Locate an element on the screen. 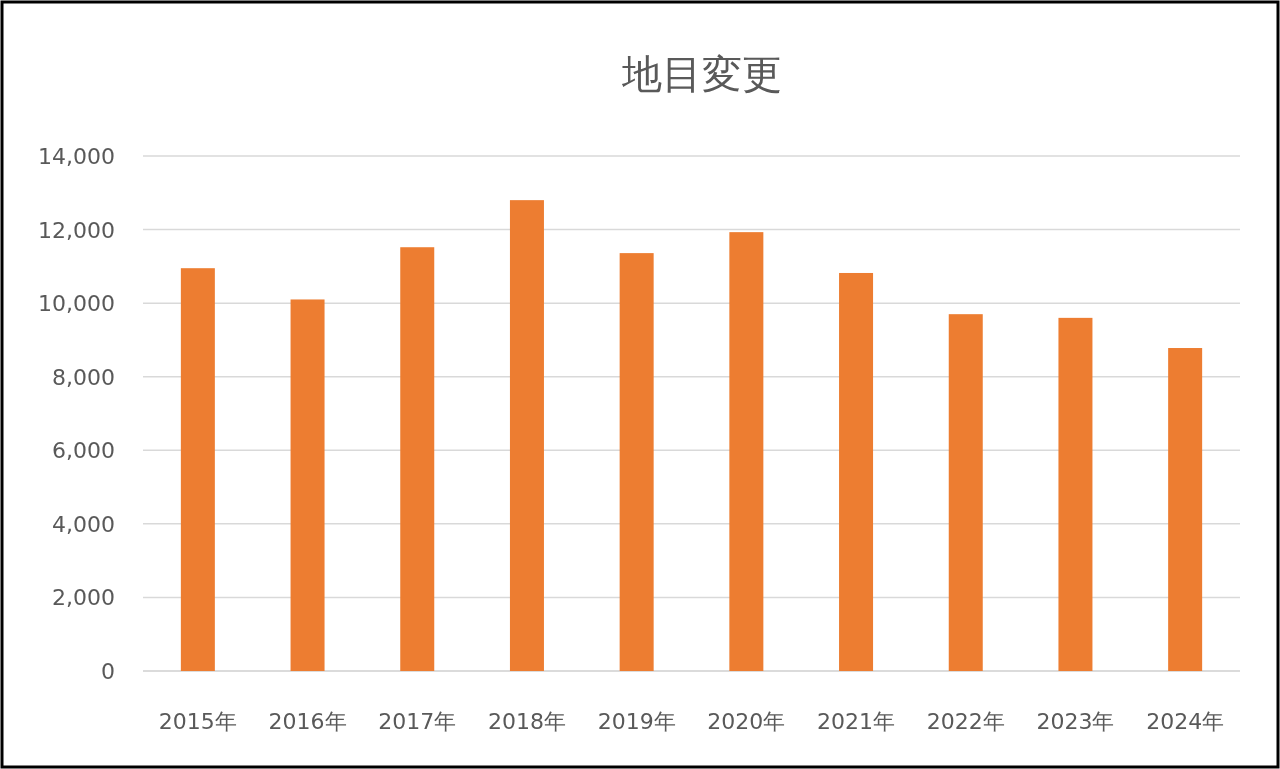 The image size is (1280, 769). y-tick-label: 14,000 is located at coordinates (76, 156).